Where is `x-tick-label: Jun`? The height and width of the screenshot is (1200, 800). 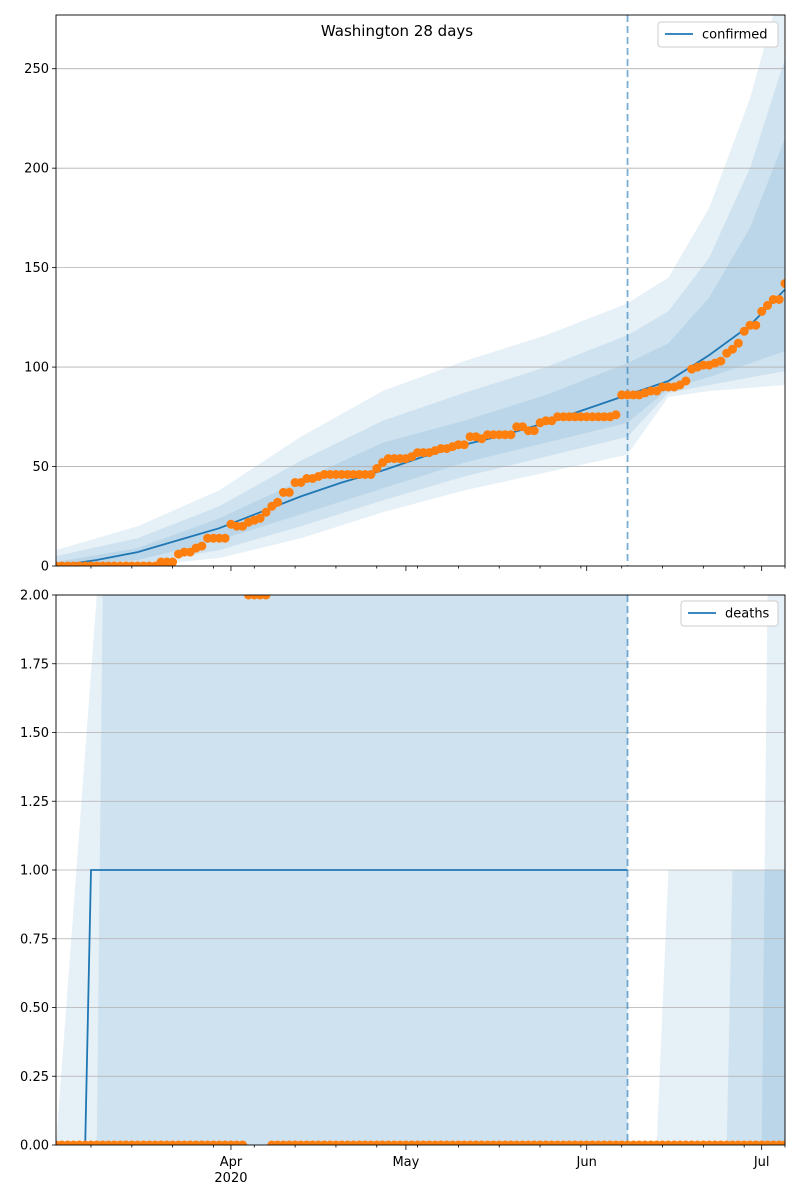 x-tick-label: Jun is located at coordinates (586, 1162).